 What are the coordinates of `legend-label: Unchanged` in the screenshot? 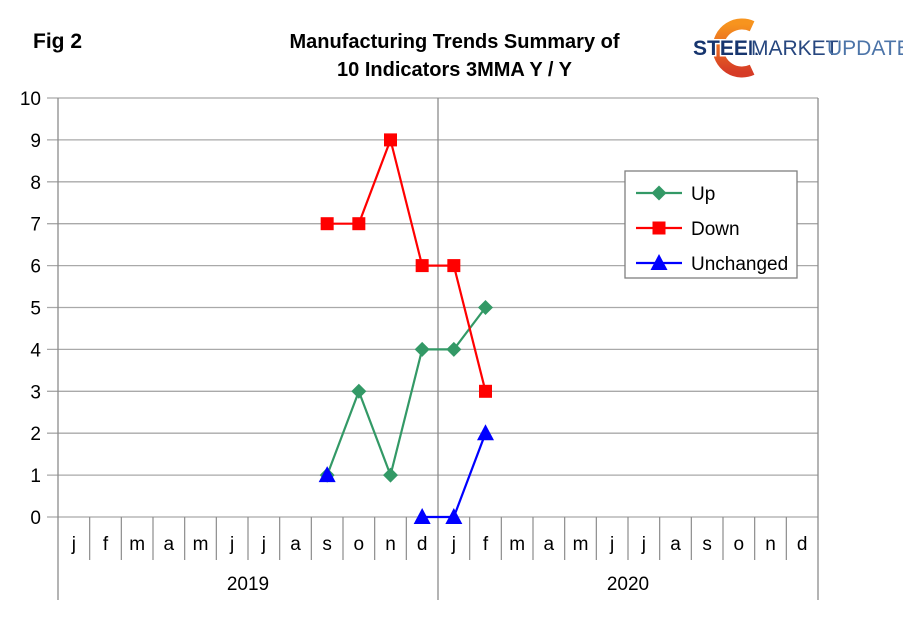 It's located at (739, 264).